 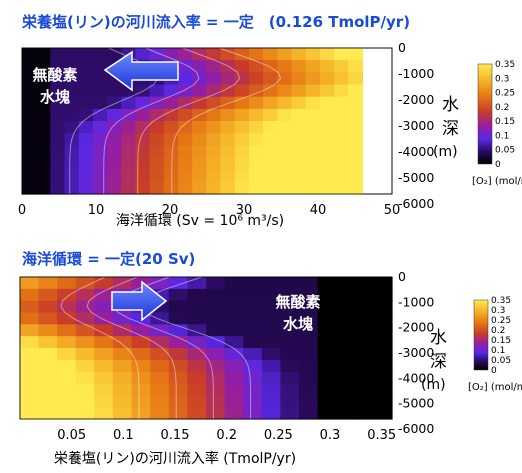 I want to click on y-axis-label-part: 水, so click(x=450, y=105).